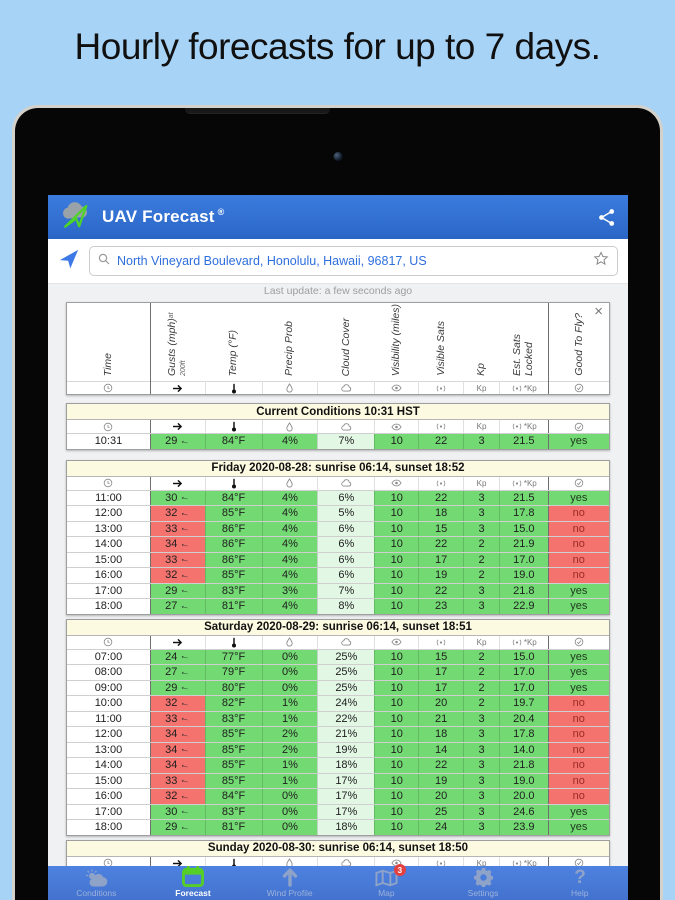 The height and width of the screenshot is (900, 675). Describe the element at coordinates (338, 575) in the screenshot. I see `table-row: 16:00 32 ← 85°F 4% 6% 10 19 2 19.0 no` at that location.